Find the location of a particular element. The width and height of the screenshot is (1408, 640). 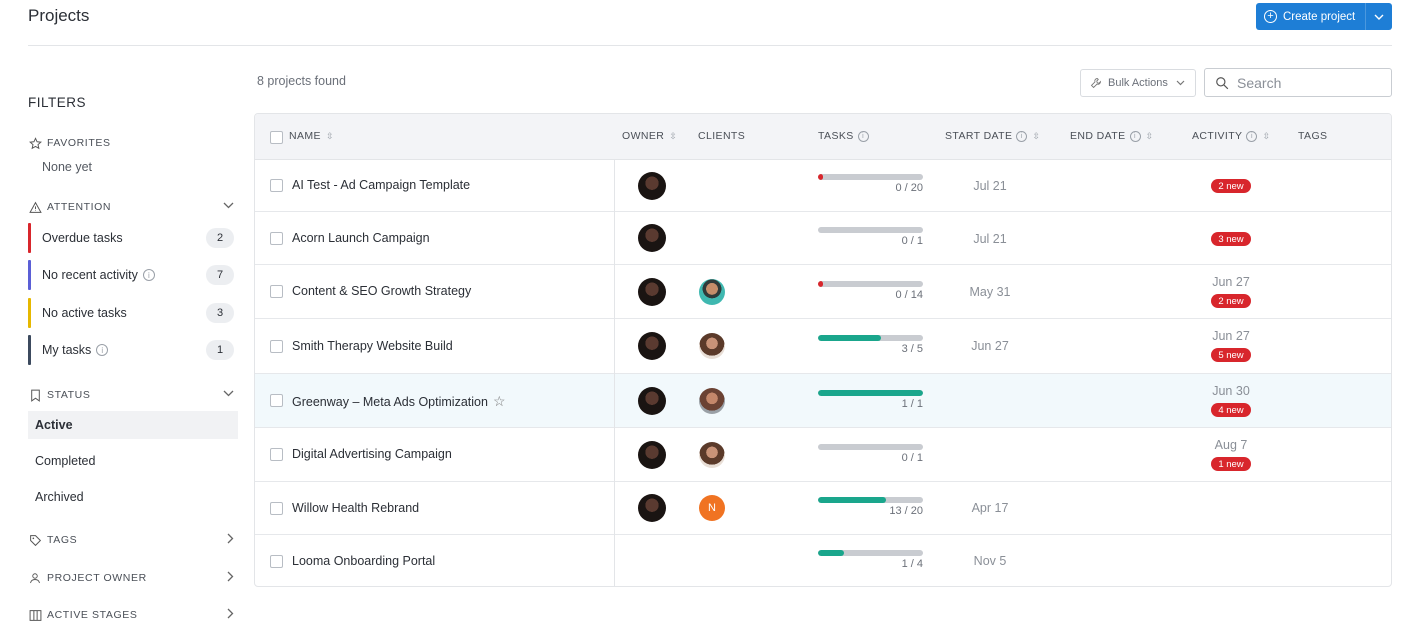

create-project-button: + Create project is located at coordinates (1324, 16).